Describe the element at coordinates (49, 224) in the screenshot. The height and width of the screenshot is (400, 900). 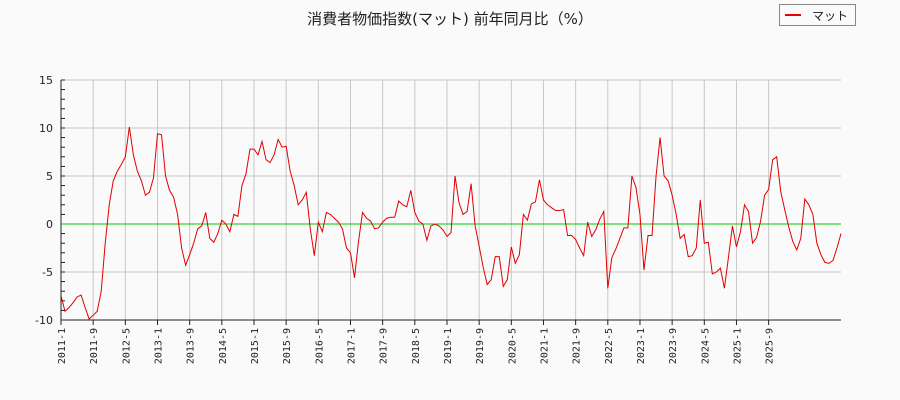
I see `y-tick-label: 0` at that location.